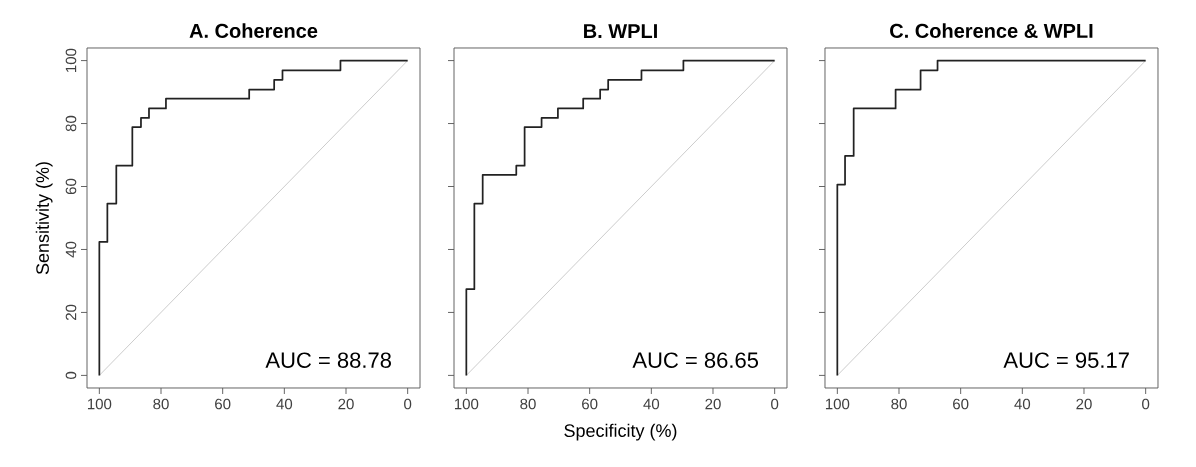 The image size is (1196, 467). What do you see at coordinates (328, 360) in the screenshot?
I see `annotation: AUC = 88.78` at bounding box center [328, 360].